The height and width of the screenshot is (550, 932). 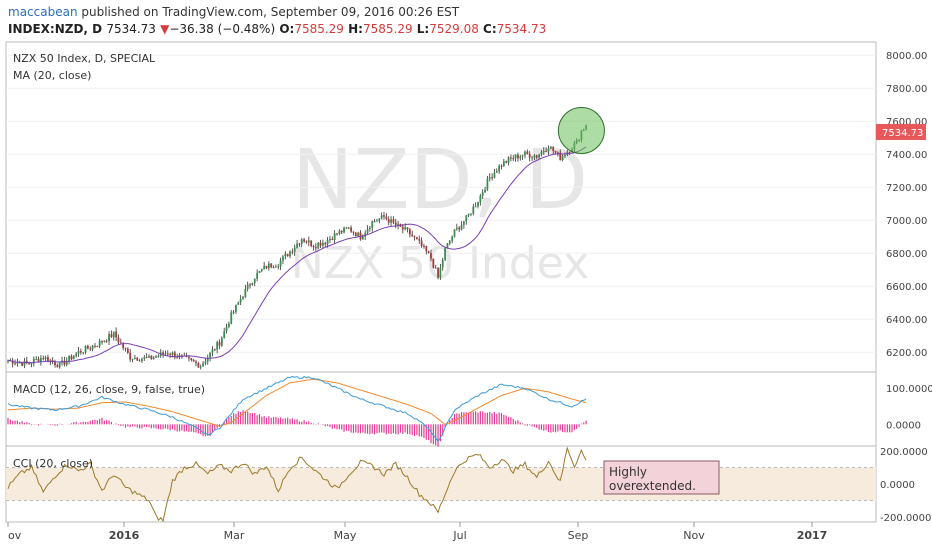 What do you see at coordinates (55, 29) in the screenshot?
I see `symbol-label: INDEX:NZD, D` at bounding box center [55, 29].